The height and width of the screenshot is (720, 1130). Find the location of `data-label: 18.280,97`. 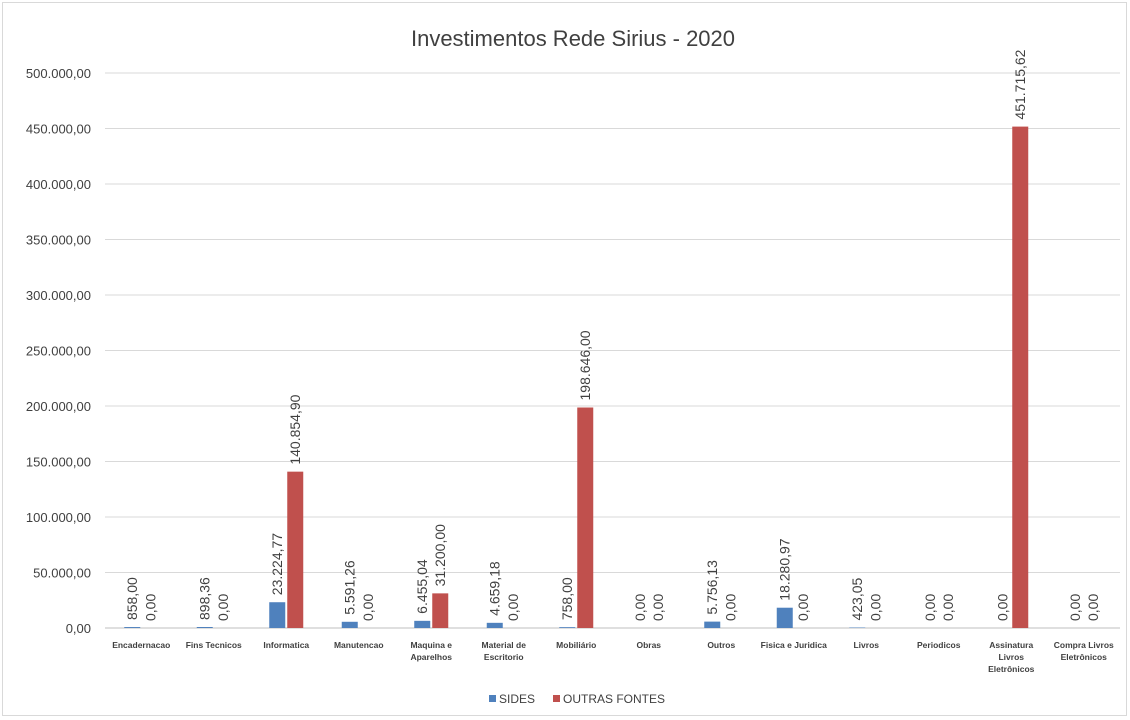

data-label: 18.280,97 is located at coordinates (785, 569).